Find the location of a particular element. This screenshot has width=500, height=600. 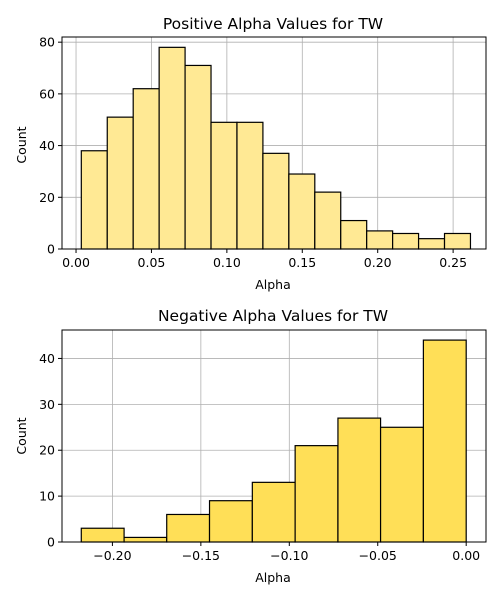

y-tick-label: 30 is located at coordinates (47, 404).